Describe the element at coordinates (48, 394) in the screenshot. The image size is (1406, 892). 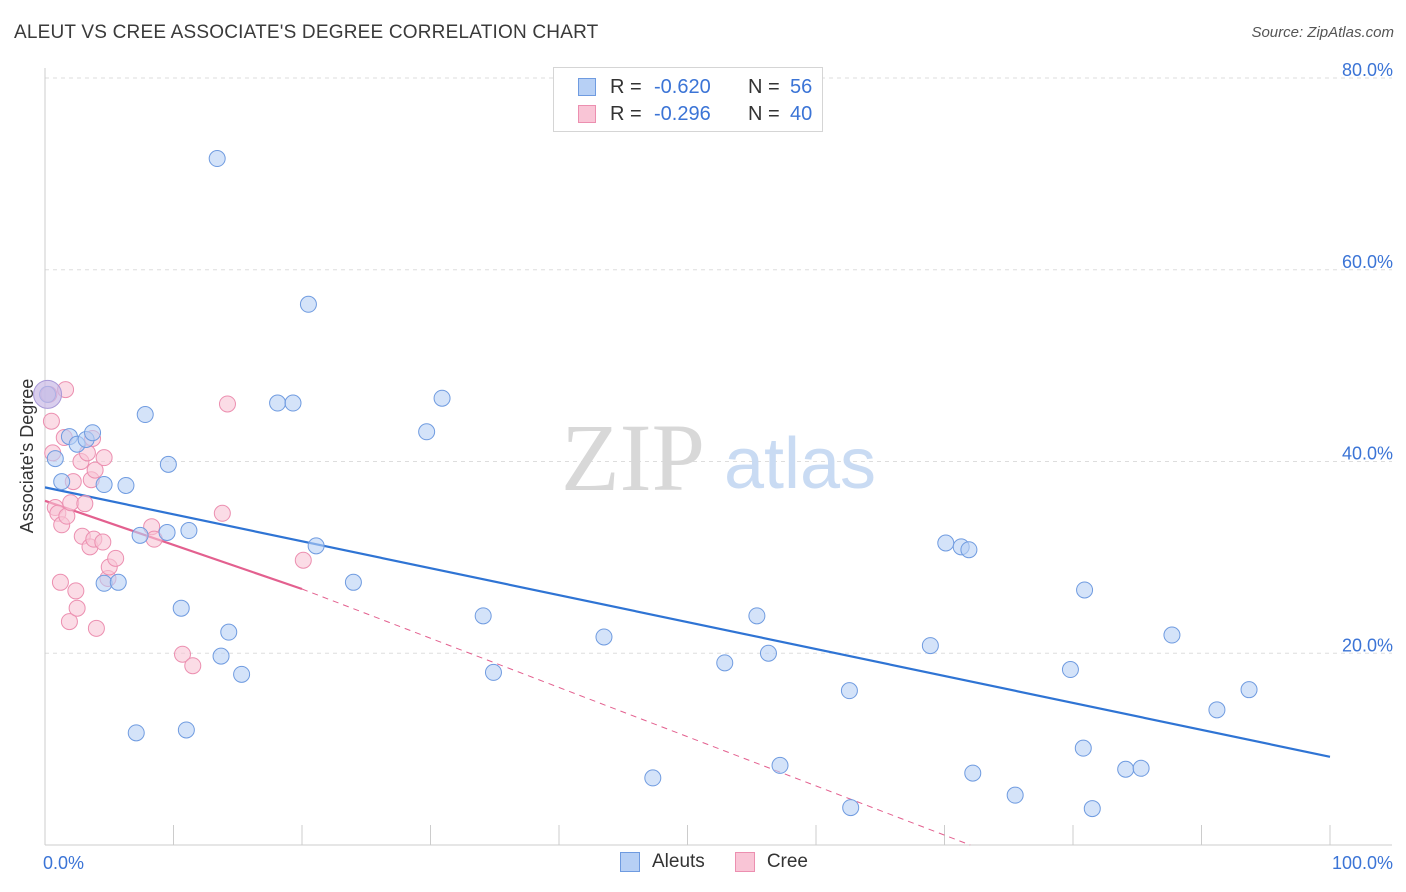
I see `overlap-point` at that location.